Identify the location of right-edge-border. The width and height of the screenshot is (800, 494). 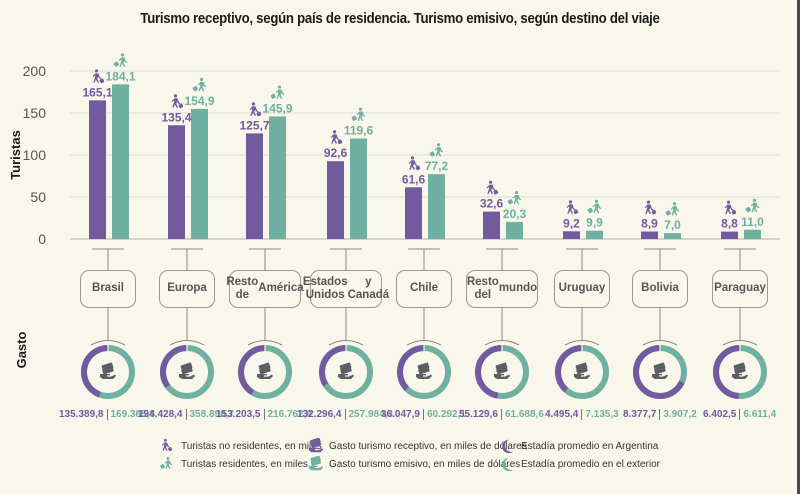
(798, 247).